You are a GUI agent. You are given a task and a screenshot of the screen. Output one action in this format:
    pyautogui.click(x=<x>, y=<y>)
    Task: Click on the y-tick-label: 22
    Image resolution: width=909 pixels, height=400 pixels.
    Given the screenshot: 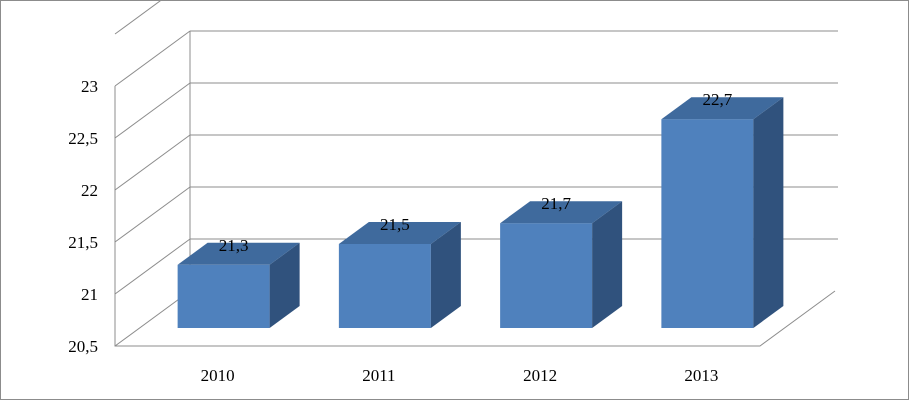 What is the action you would take?
    pyautogui.click(x=89, y=190)
    